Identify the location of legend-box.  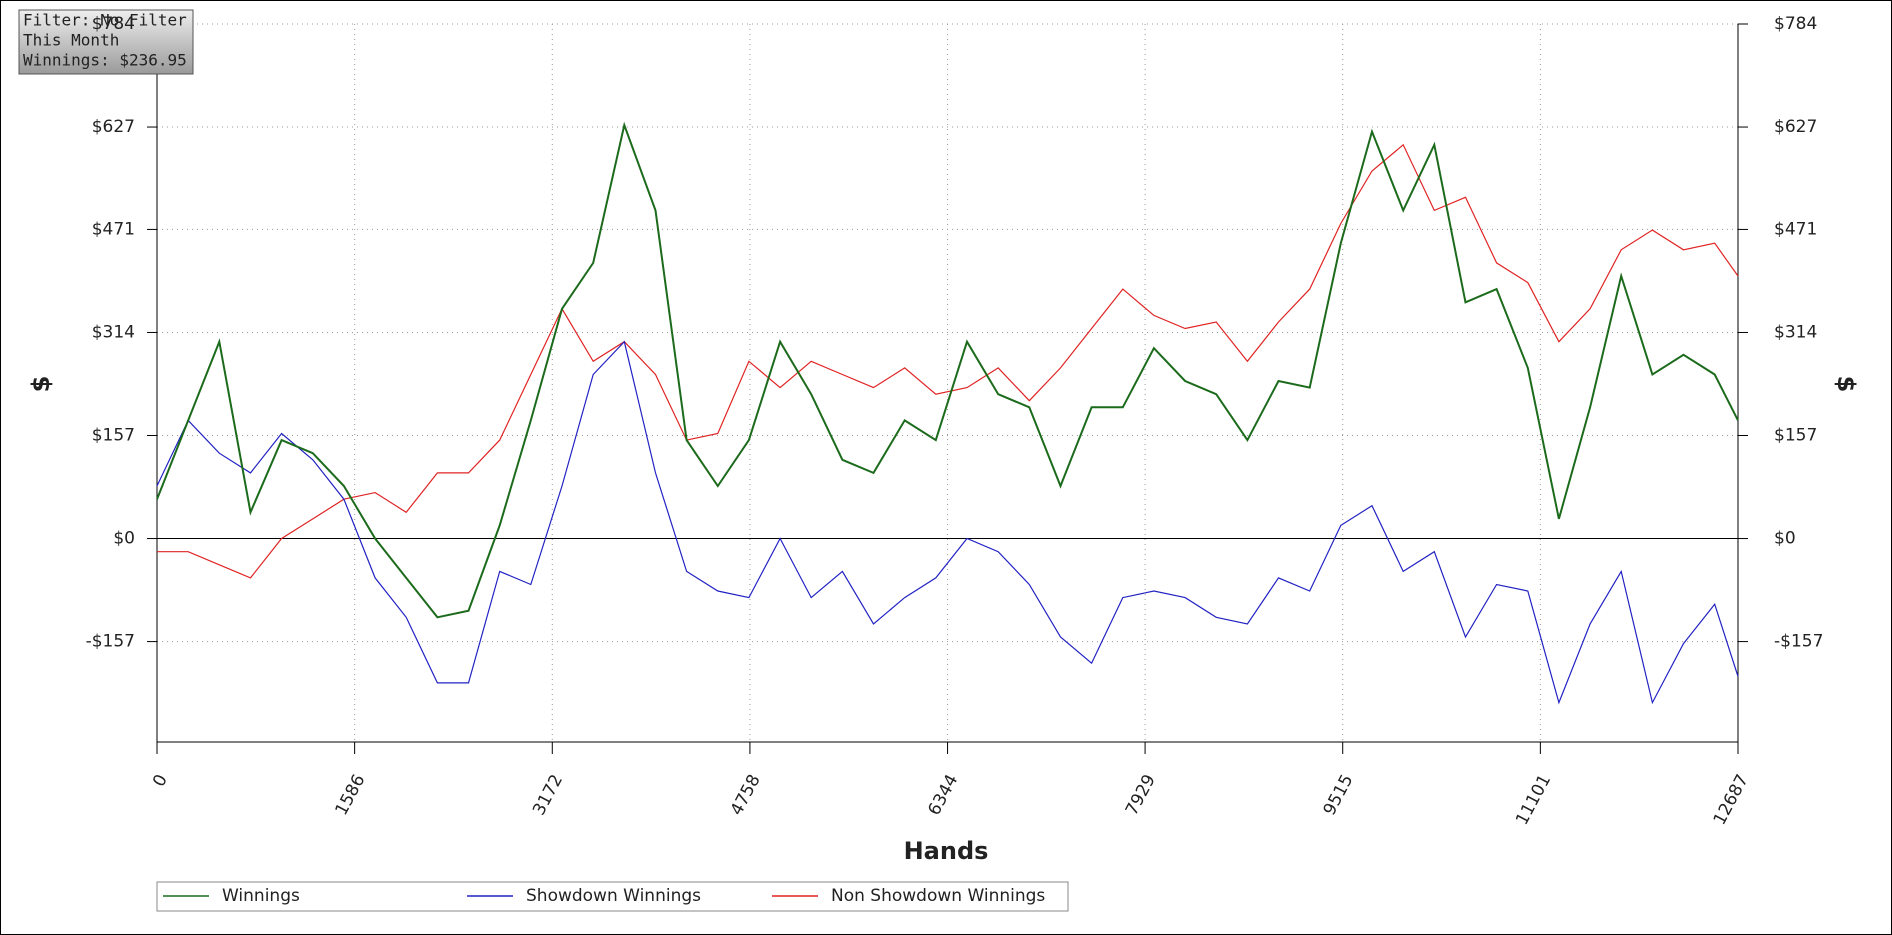
(612, 896).